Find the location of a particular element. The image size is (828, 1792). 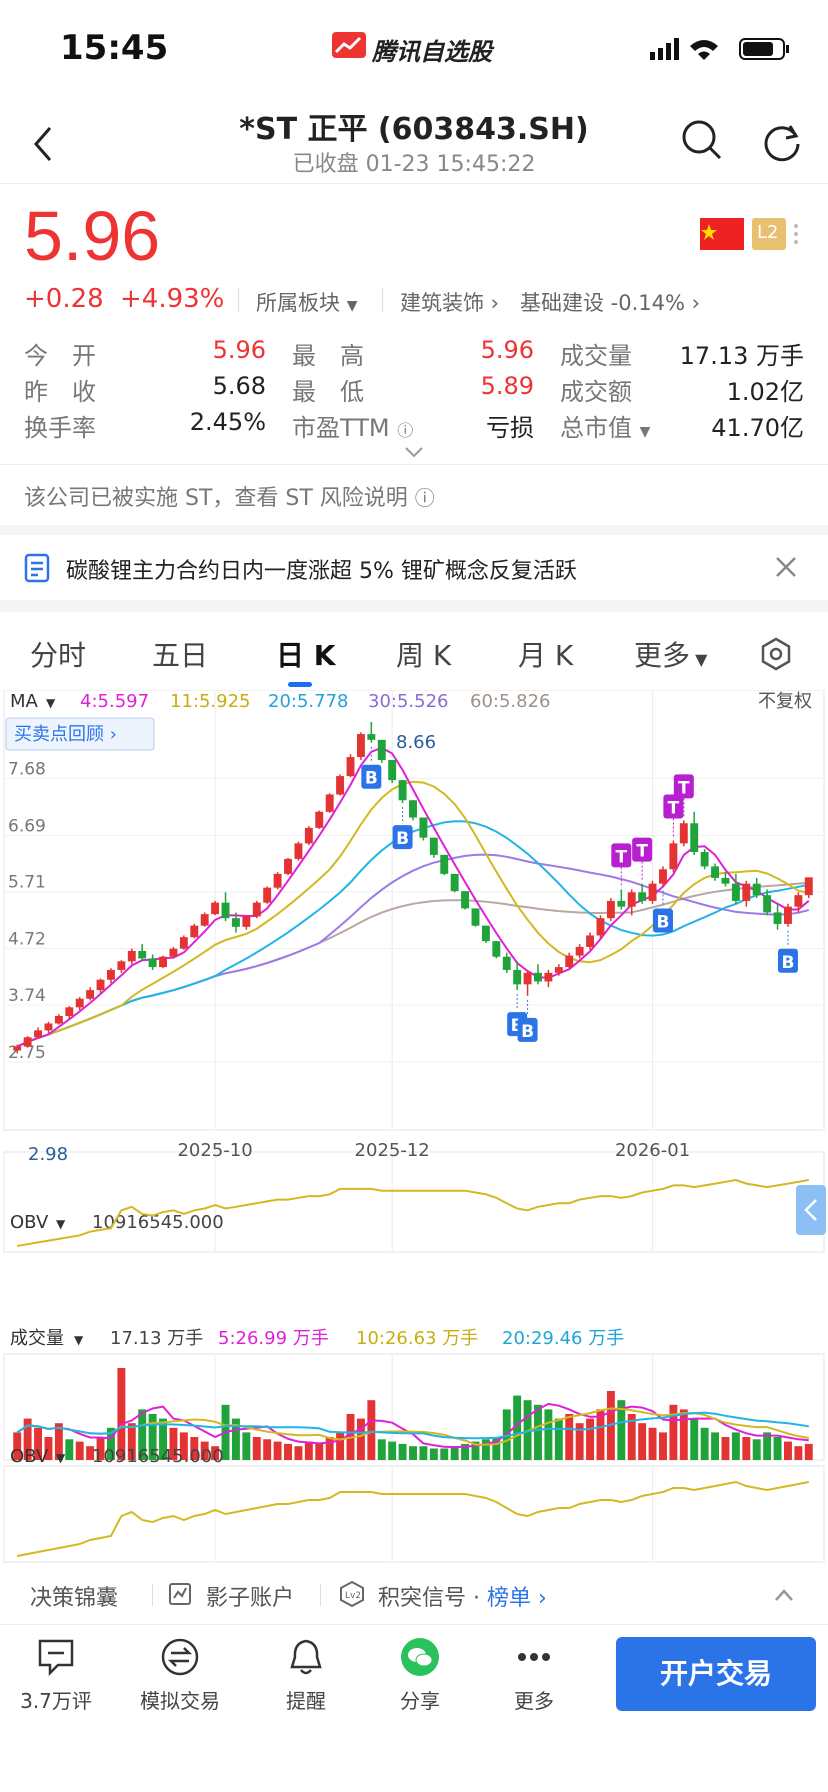

st-risk-note: 该公司已被实施 ST，查看 ST 风险说明 ⓘ is located at coordinates (229, 498).